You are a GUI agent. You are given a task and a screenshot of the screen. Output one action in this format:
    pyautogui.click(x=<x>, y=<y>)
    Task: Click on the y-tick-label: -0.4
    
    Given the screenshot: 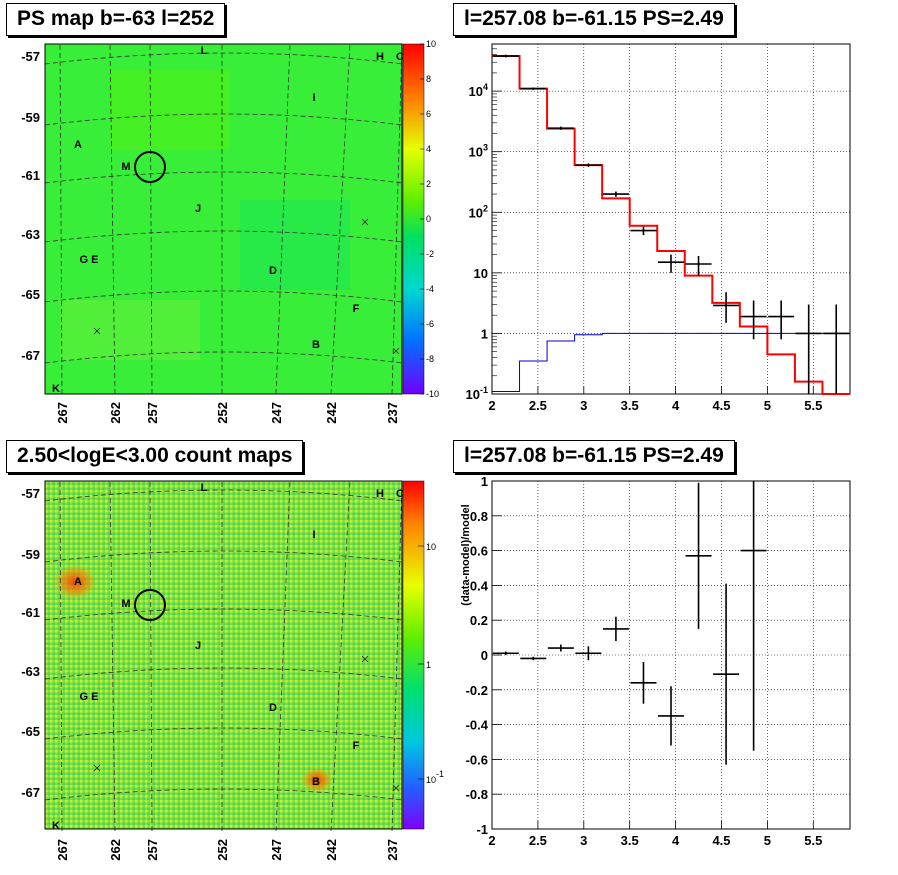 What is the action you would take?
    pyautogui.click(x=477, y=725)
    